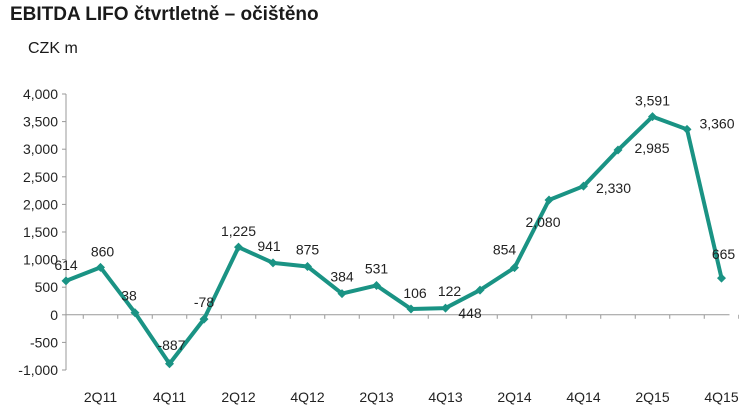  I want to click on x-tick-label: 2Q15, so click(652, 397).